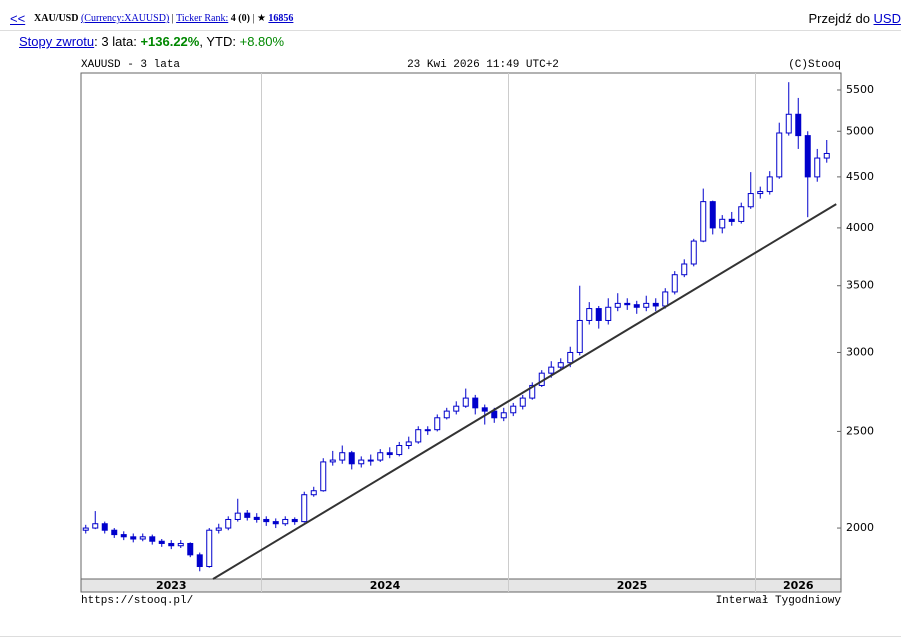  What do you see at coordinates (860, 285) in the screenshot?
I see `y-tick-label: 3500` at bounding box center [860, 285].